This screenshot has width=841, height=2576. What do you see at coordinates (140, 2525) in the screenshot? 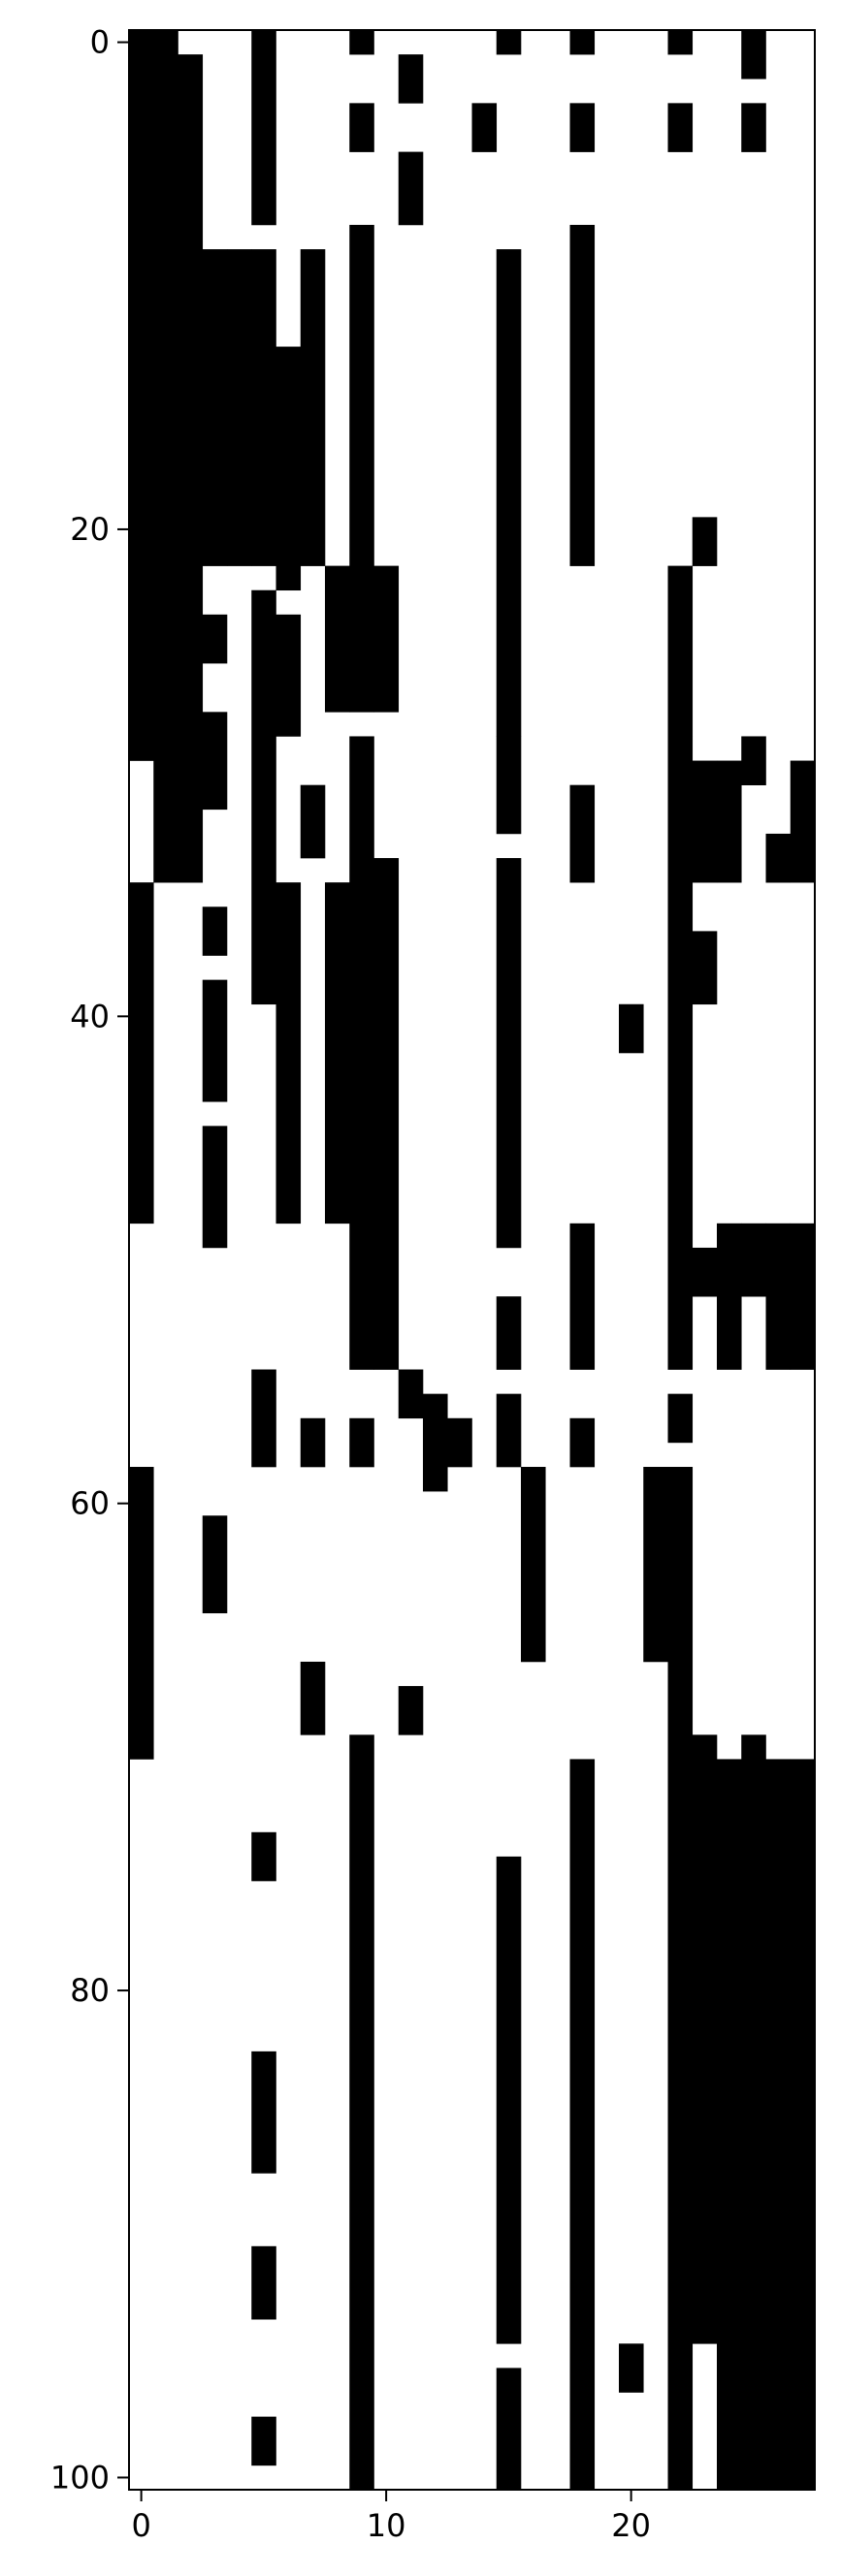
I see `x-tick-label: 0` at bounding box center [140, 2525].